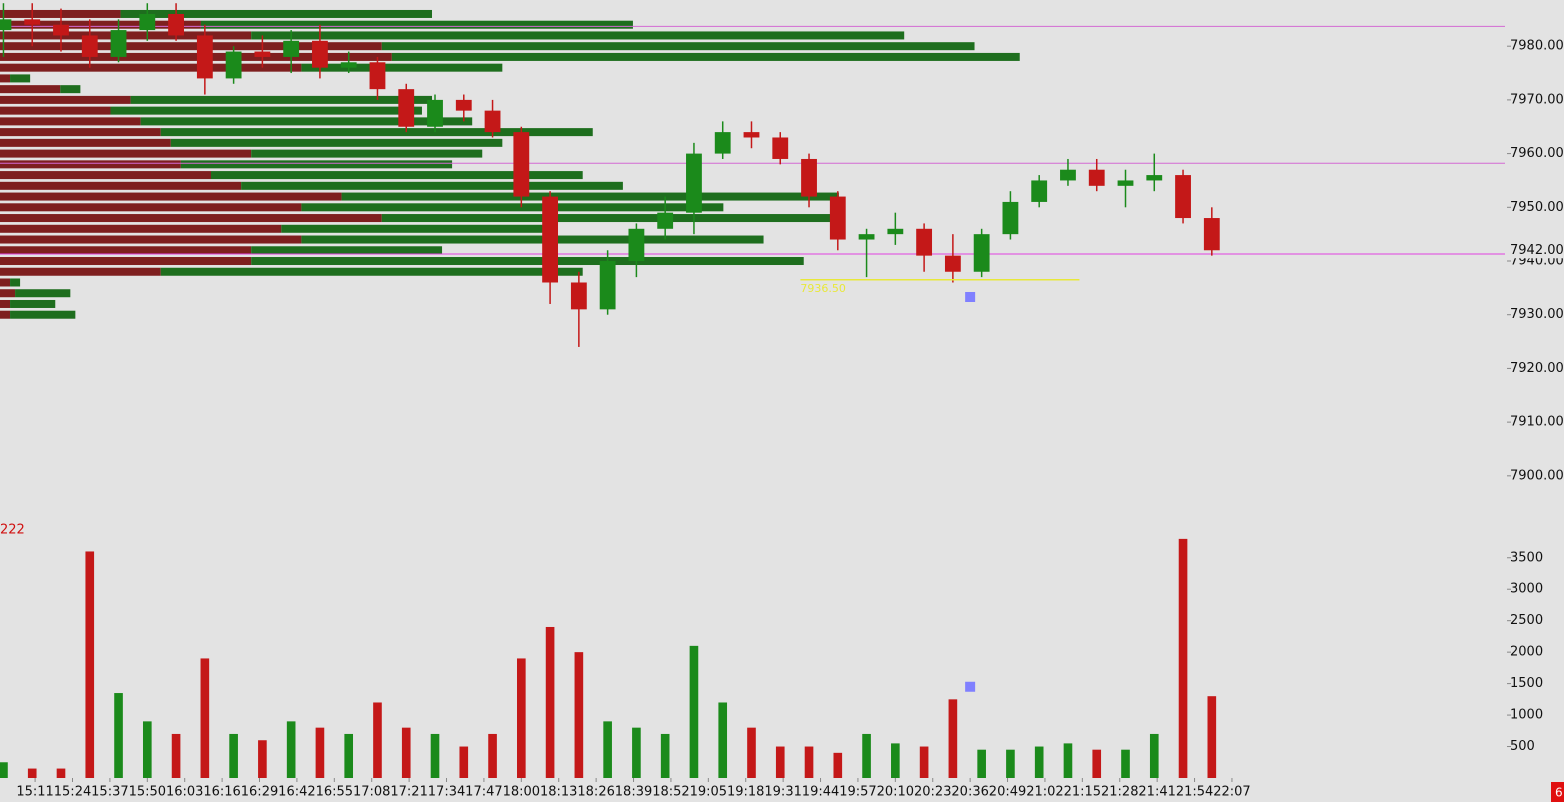 This screenshot has height=802, width=1564. I want to click on x-tick-label: 19:31, so click(782, 792).